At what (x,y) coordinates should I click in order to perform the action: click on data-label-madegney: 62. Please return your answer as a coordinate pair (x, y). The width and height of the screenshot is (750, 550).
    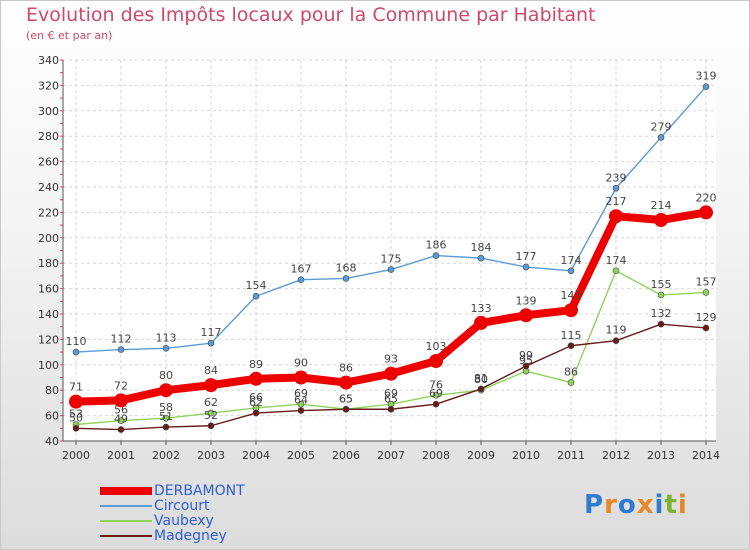
    Looking at the image, I should click on (256, 402).